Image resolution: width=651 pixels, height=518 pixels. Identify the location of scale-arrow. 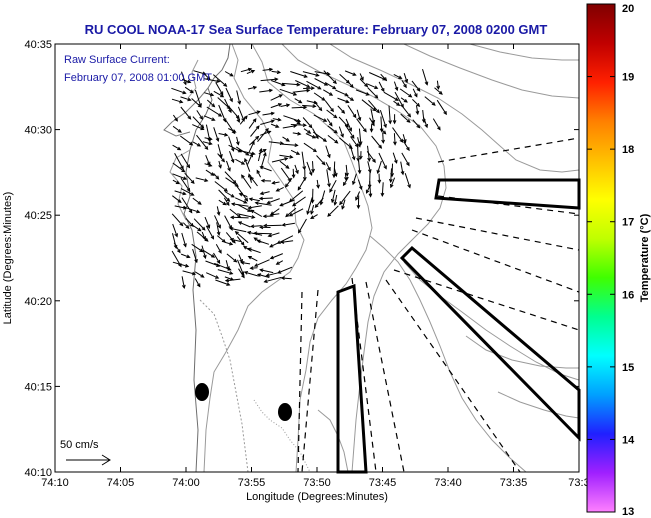
(88, 460).